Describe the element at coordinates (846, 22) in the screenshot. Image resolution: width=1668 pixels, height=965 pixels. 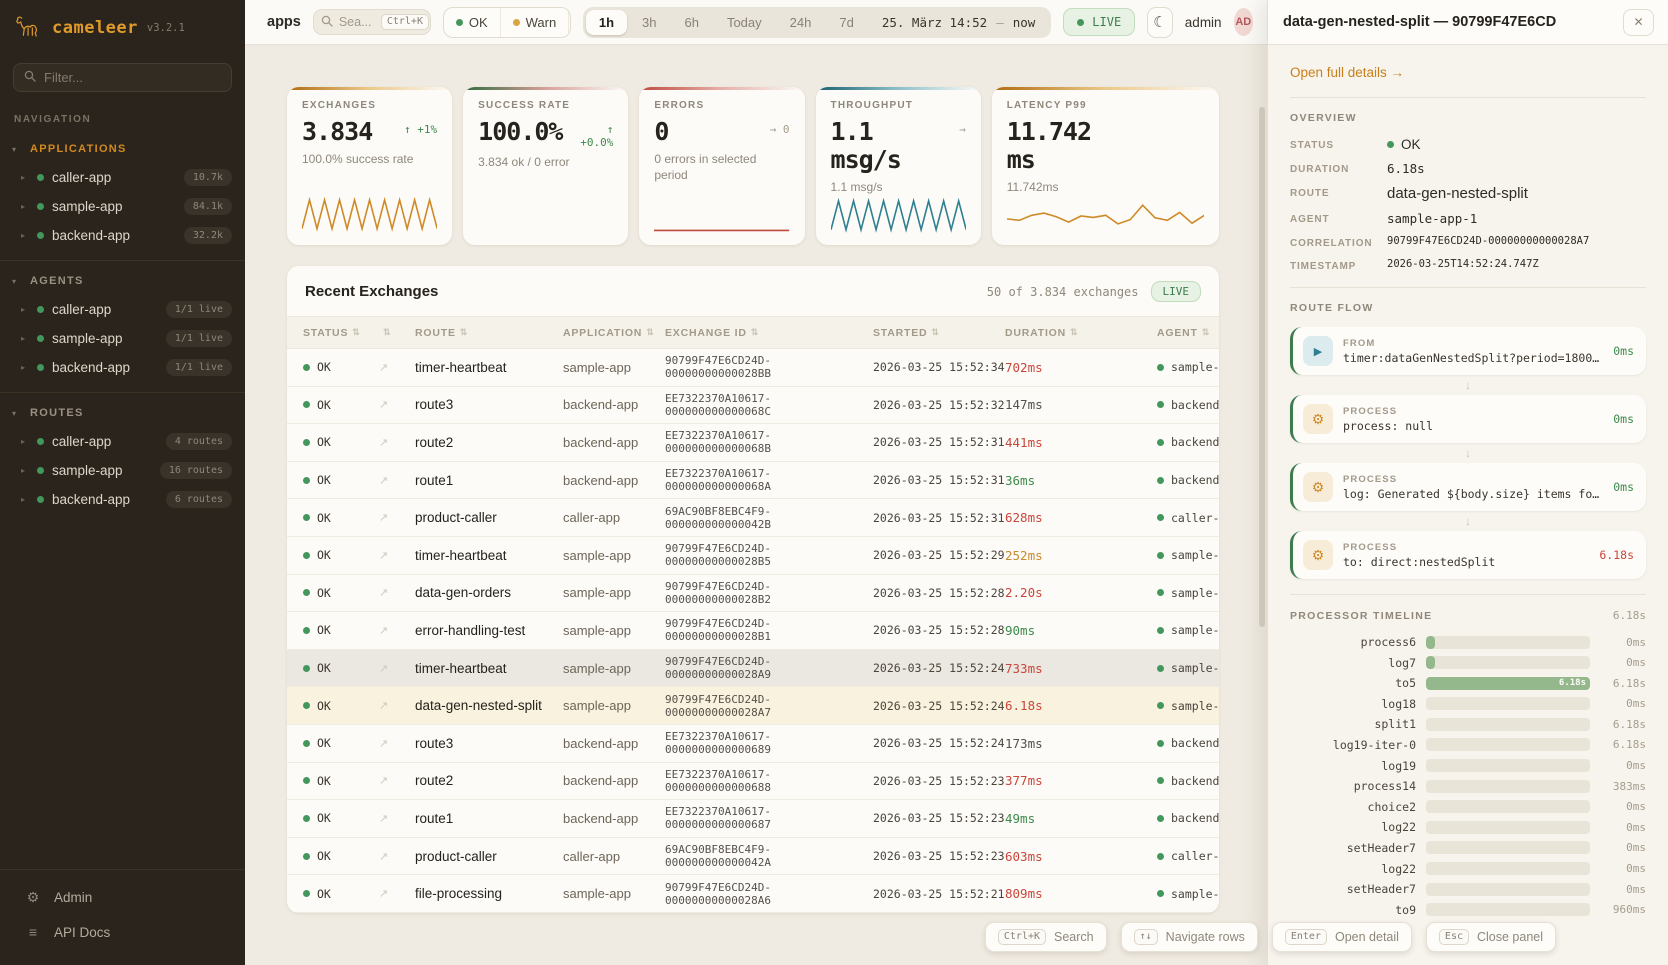
I see `range-button-7d: 7d` at that location.